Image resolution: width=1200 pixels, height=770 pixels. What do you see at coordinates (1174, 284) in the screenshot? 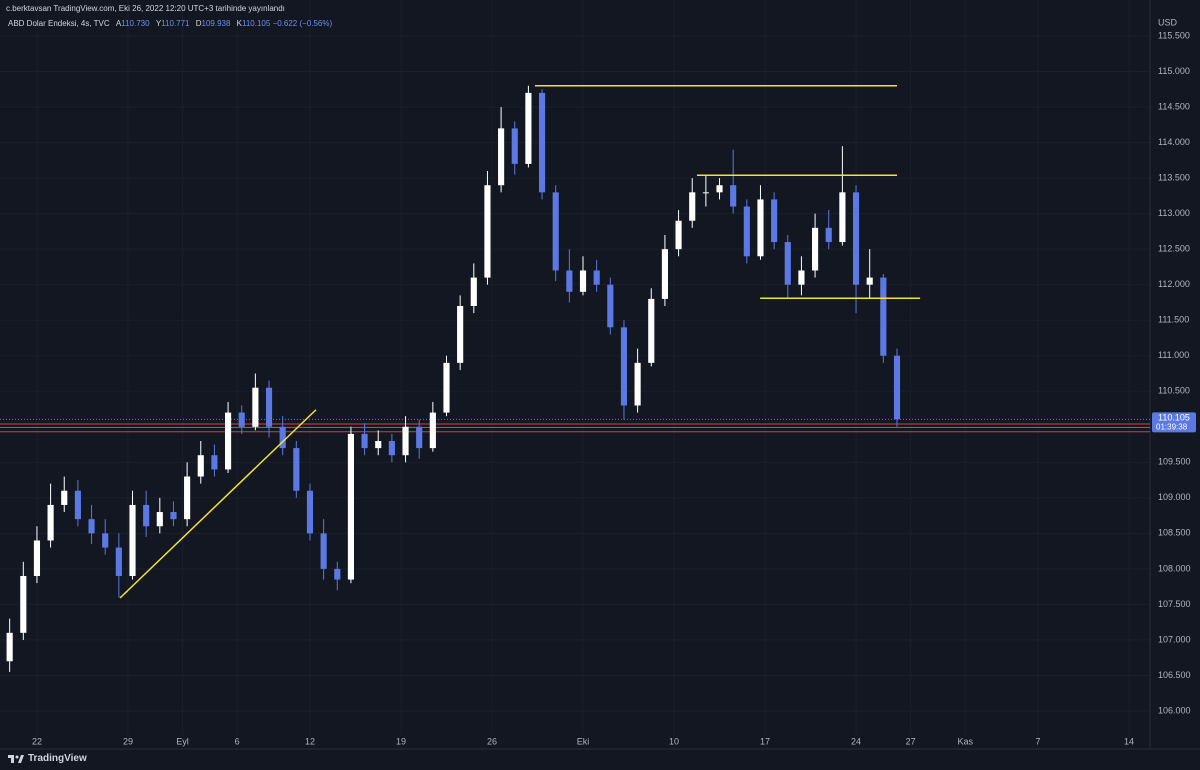
I see `y-tick-label: 112.000` at bounding box center [1174, 284].